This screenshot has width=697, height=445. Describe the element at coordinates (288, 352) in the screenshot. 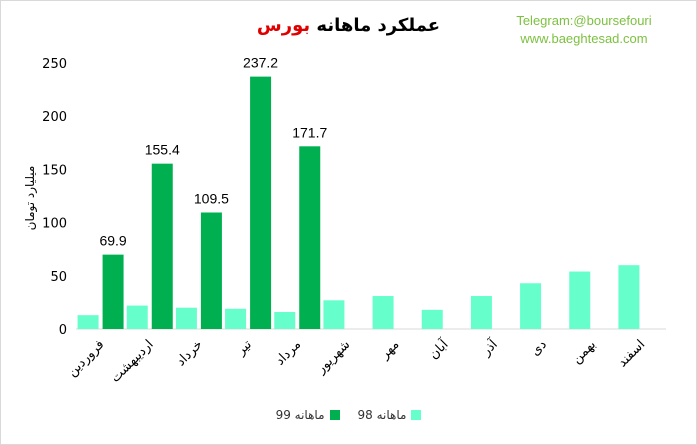

I see `x-tick-label-5: مرداد` at that location.